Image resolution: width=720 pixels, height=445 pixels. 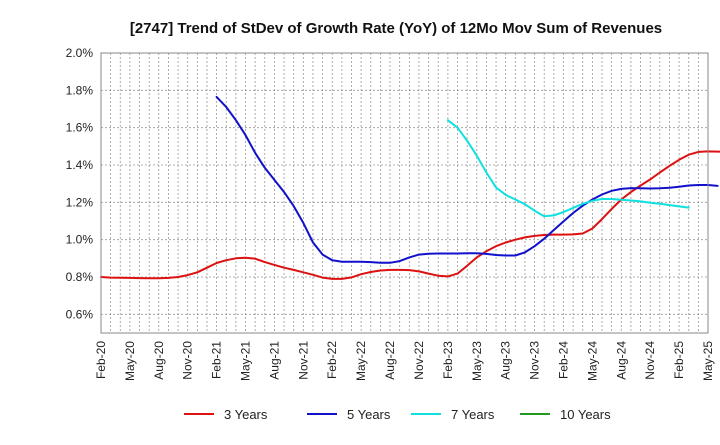 What do you see at coordinates (592, 361) in the screenshot?
I see `x-tick-label: May-24` at bounding box center [592, 361].